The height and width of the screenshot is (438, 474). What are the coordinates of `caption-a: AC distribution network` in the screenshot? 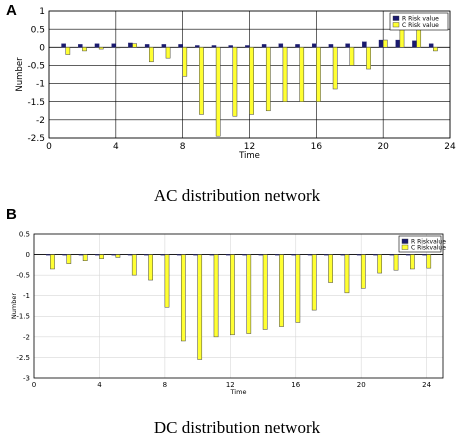 It's located at (237, 195).